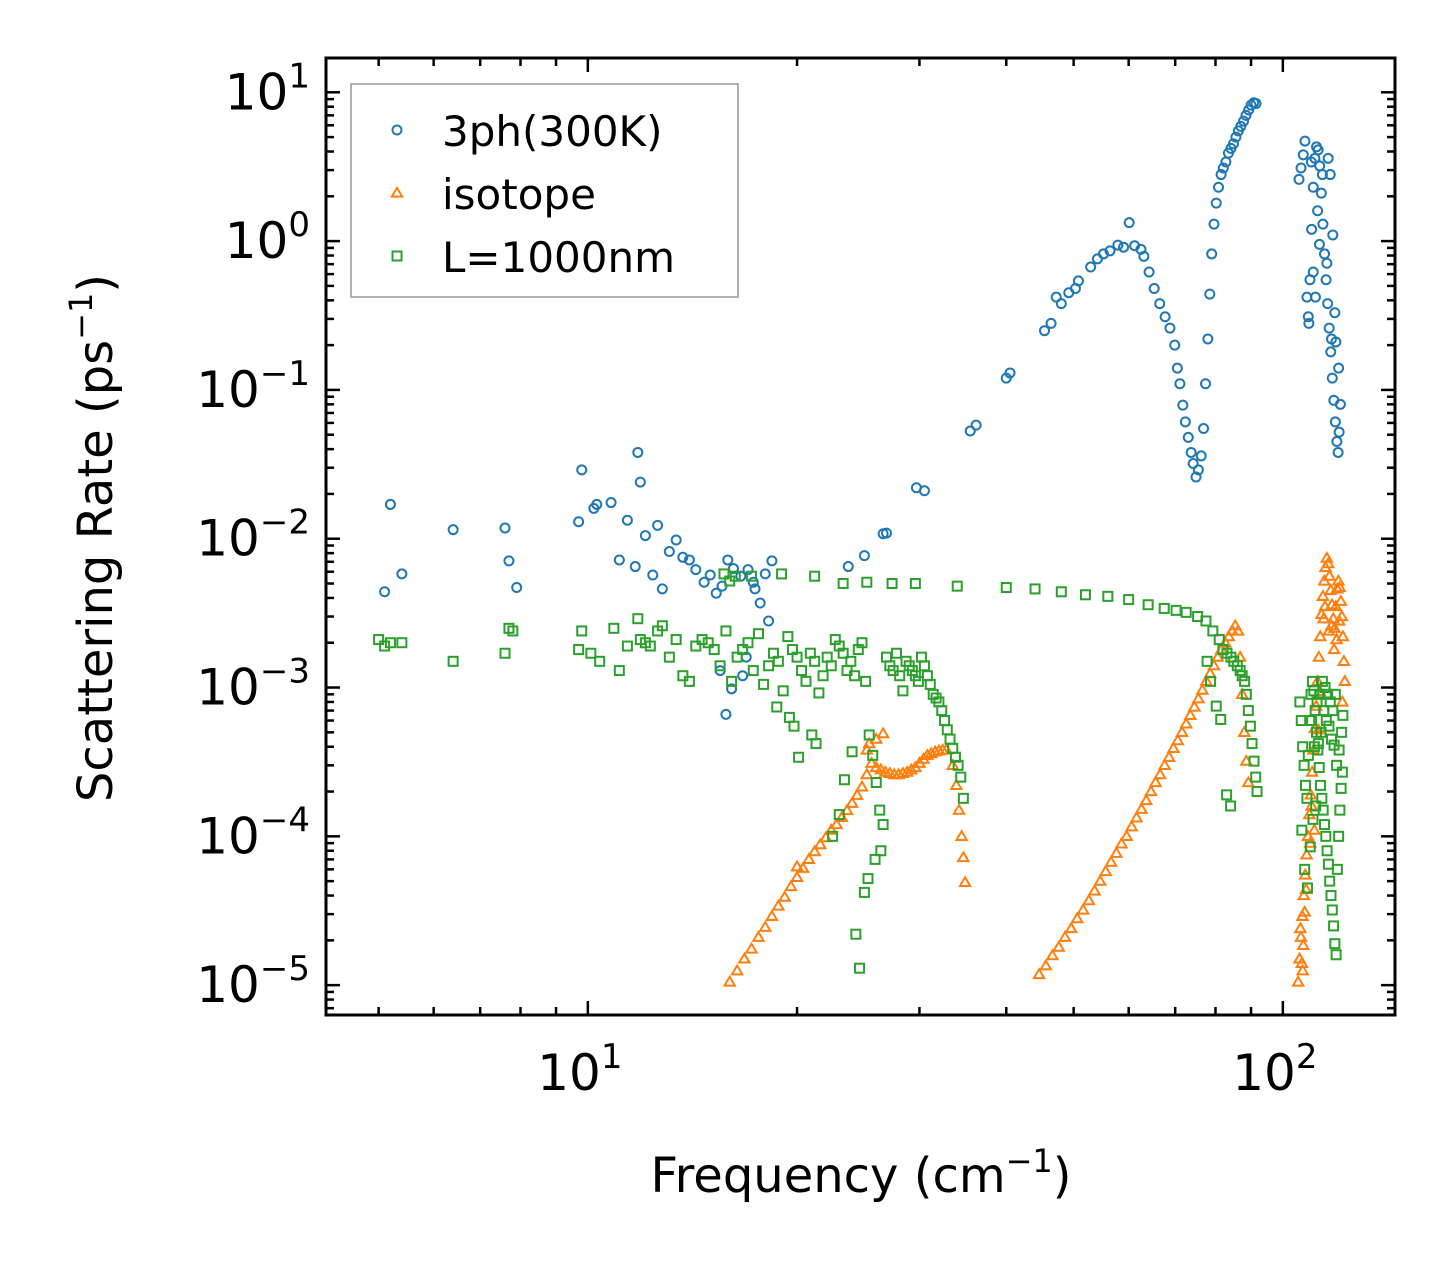  What do you see at coordinates (267, 88) in the screenshot?
I see `y-tick-label: 101` at bounding box center [267, 88].